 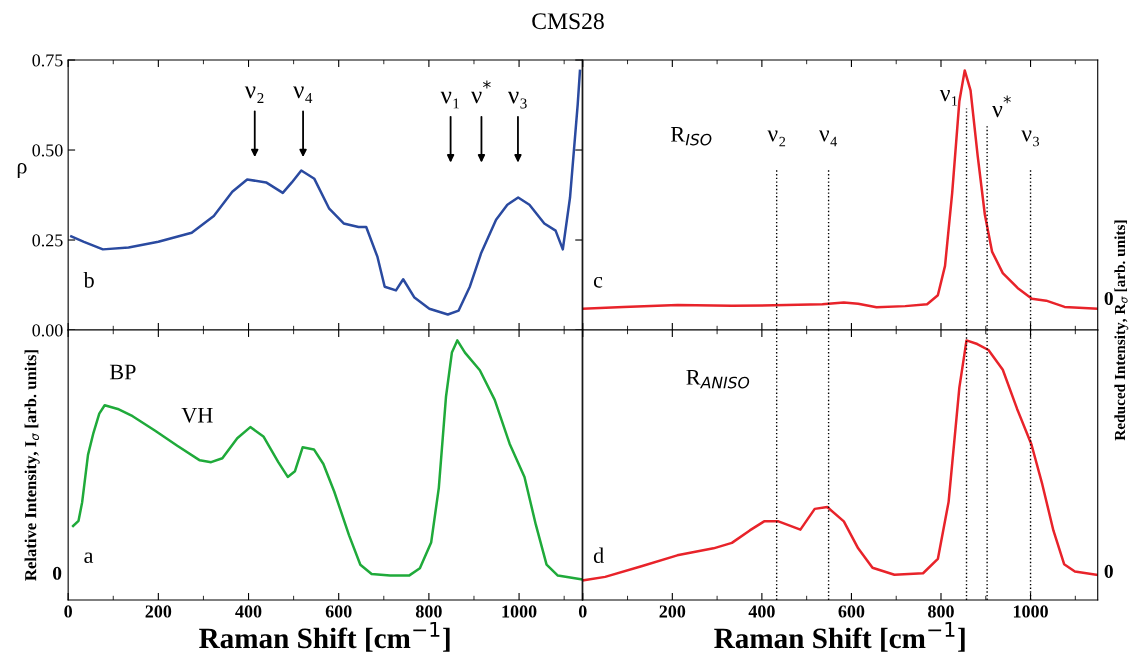 I want to click on annotation: VH, so click(x=197, y=415).